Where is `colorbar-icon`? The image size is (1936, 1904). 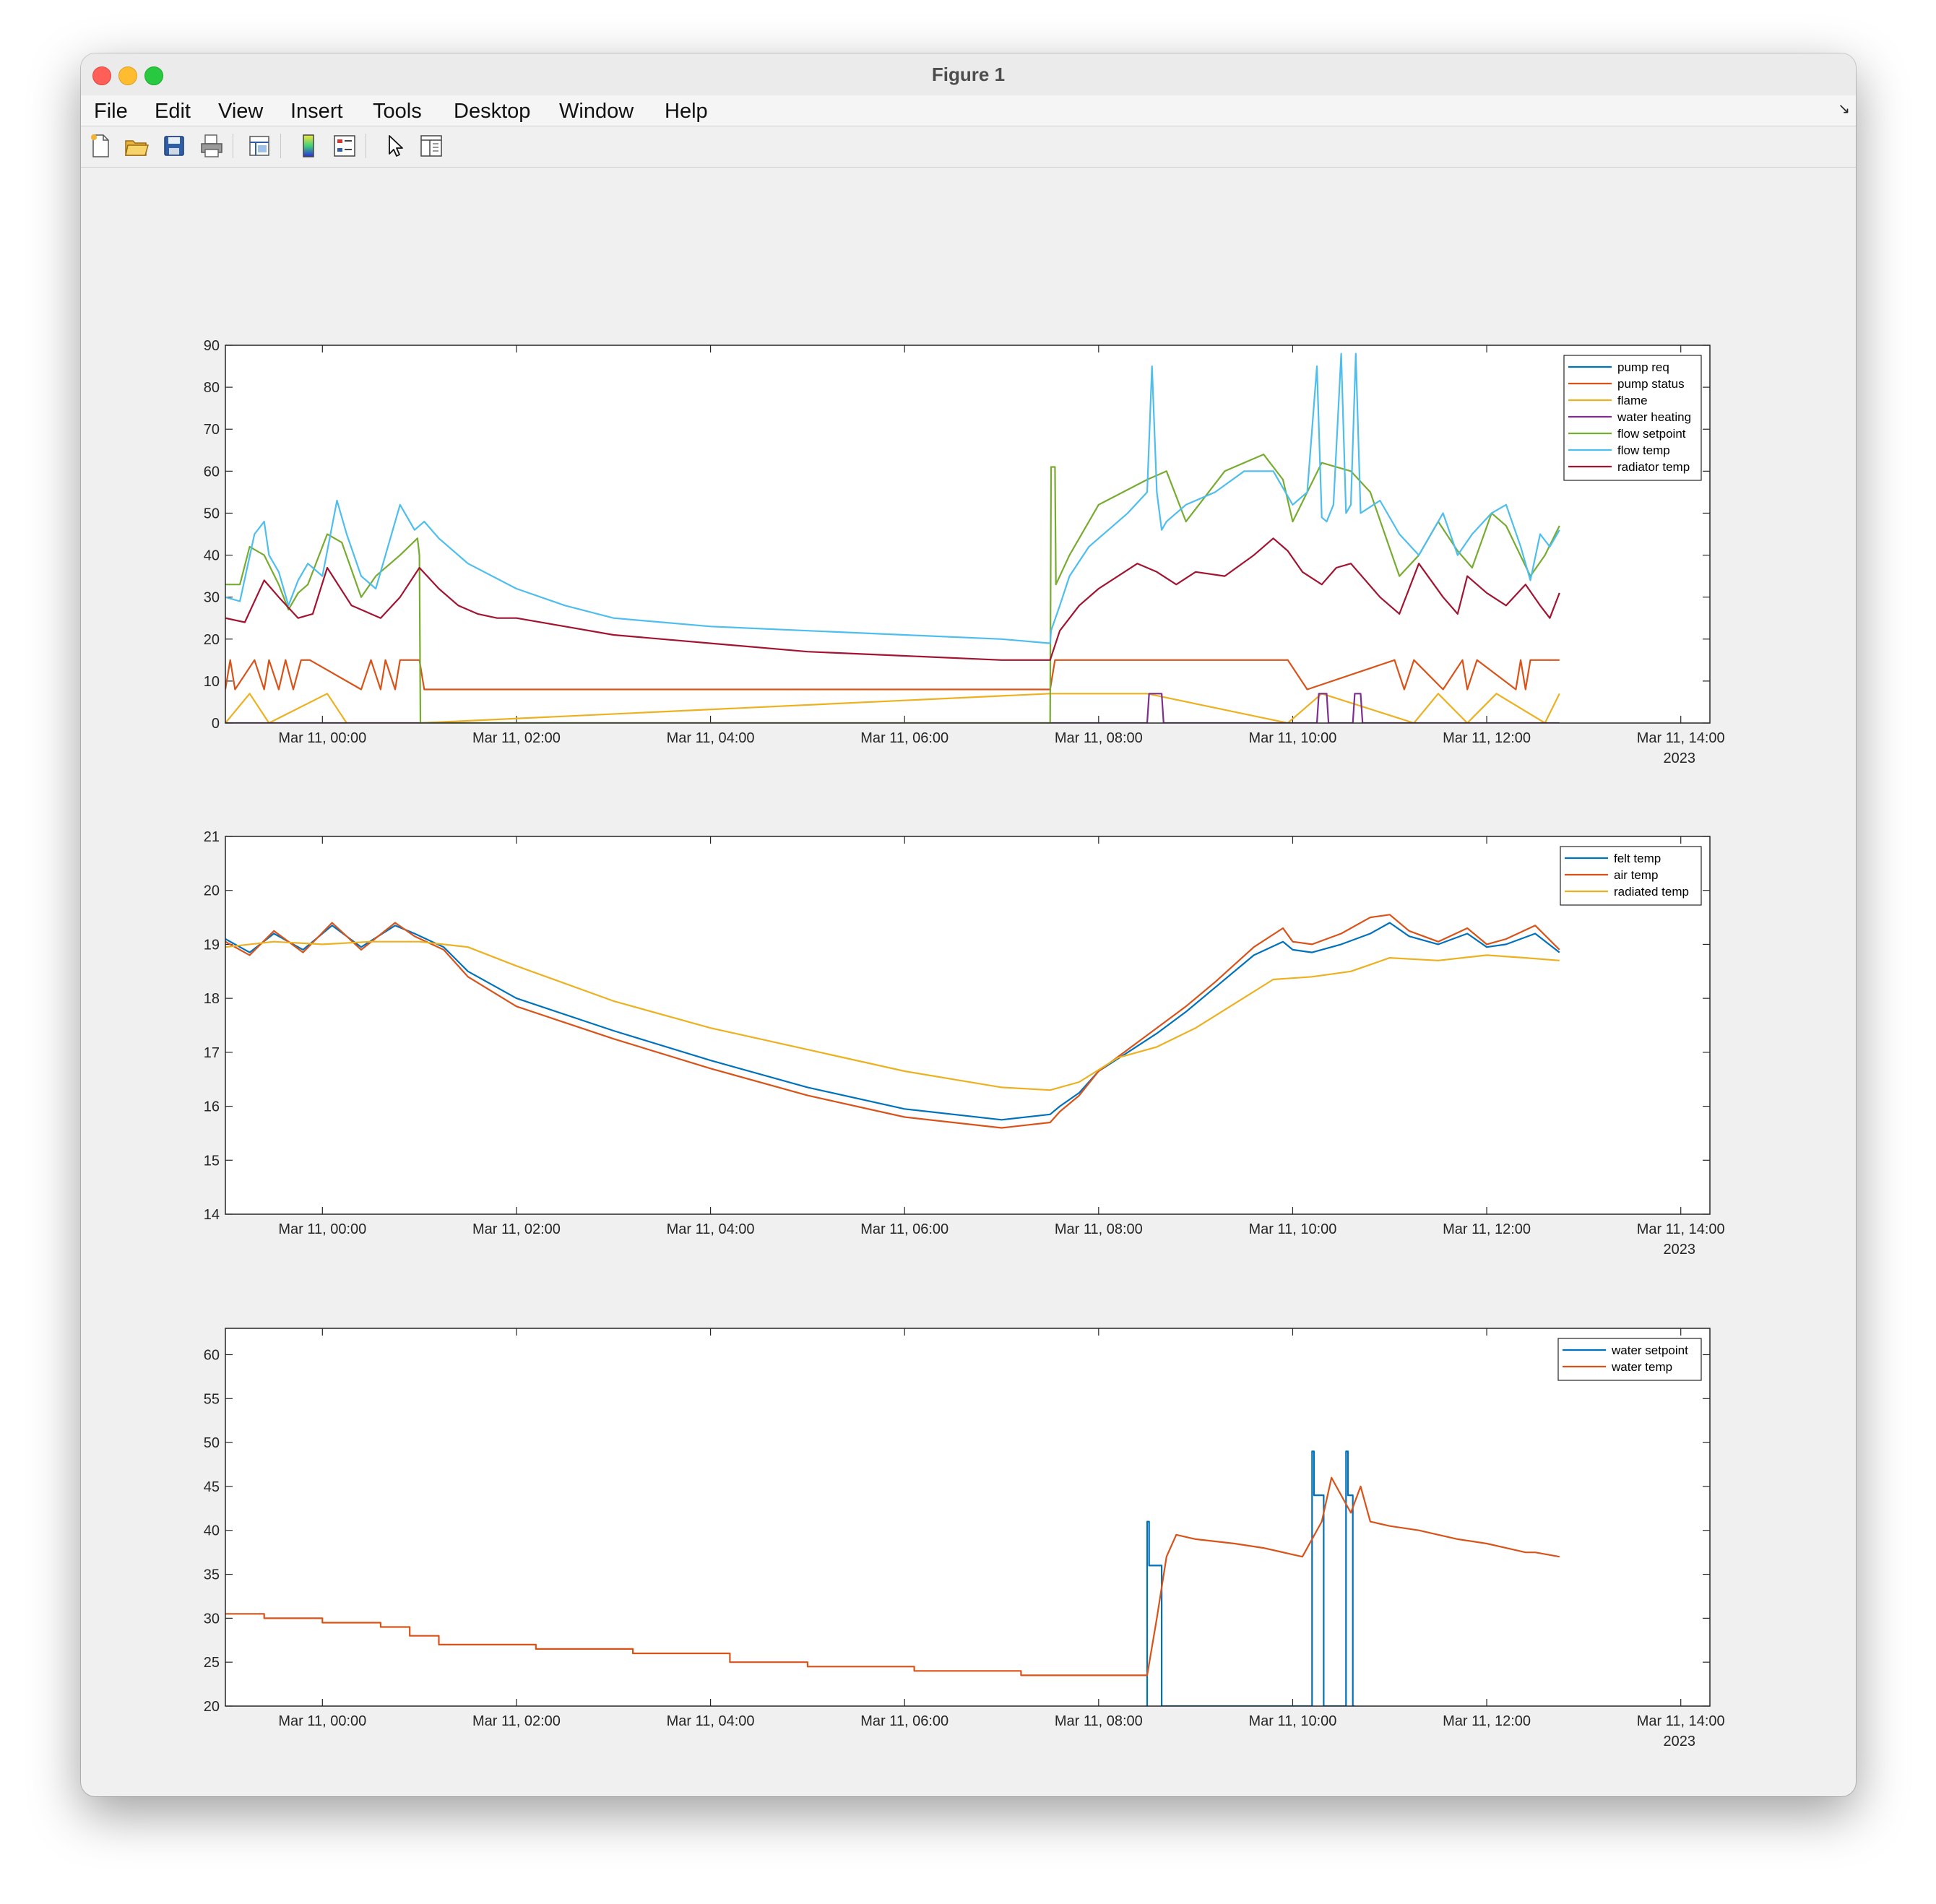
colorbar-icon is located at coordinates (308, 146).